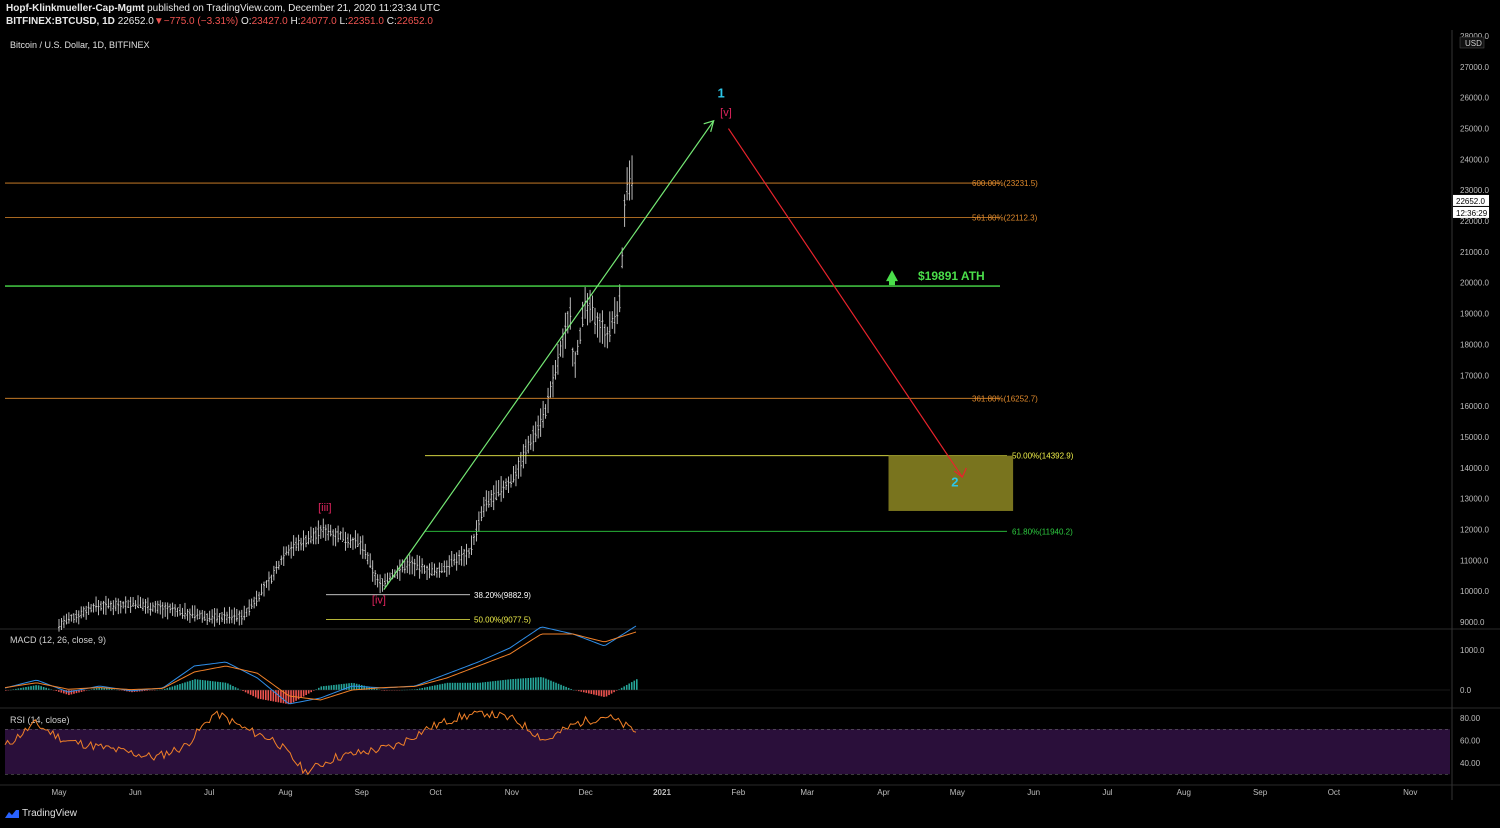  What do you see at coordinates (1005, 183) in the screenshot?
I see `fib-level-label: 600.00%(23231.5)` at bounding box center [1005, 183].